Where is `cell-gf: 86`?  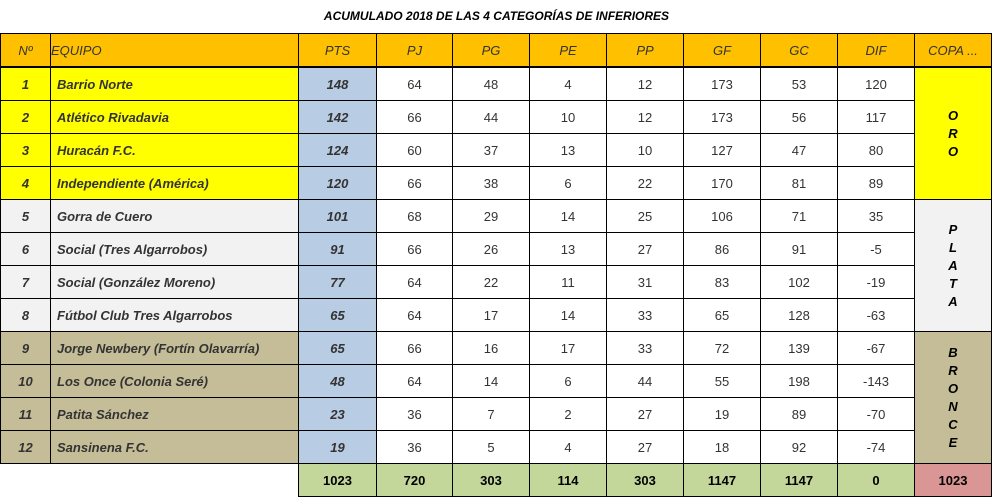
cell-gf: 86 is located at coordinates (722, 249).